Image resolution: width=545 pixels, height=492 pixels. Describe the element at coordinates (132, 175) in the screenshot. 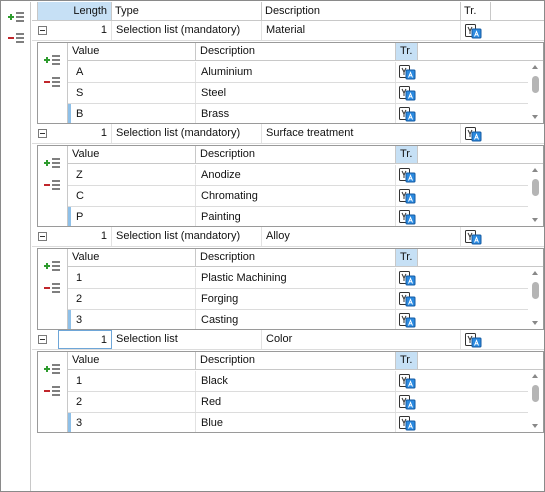

I see `value-cell: Z` at that location.